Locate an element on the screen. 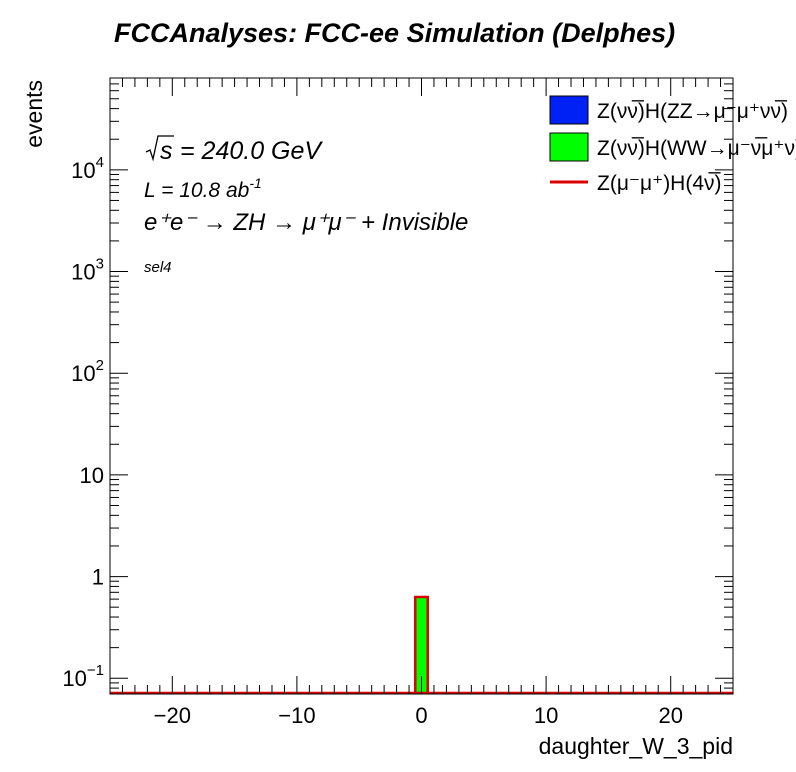  x-tick-label: −10 is located at coordinates (296, 715).